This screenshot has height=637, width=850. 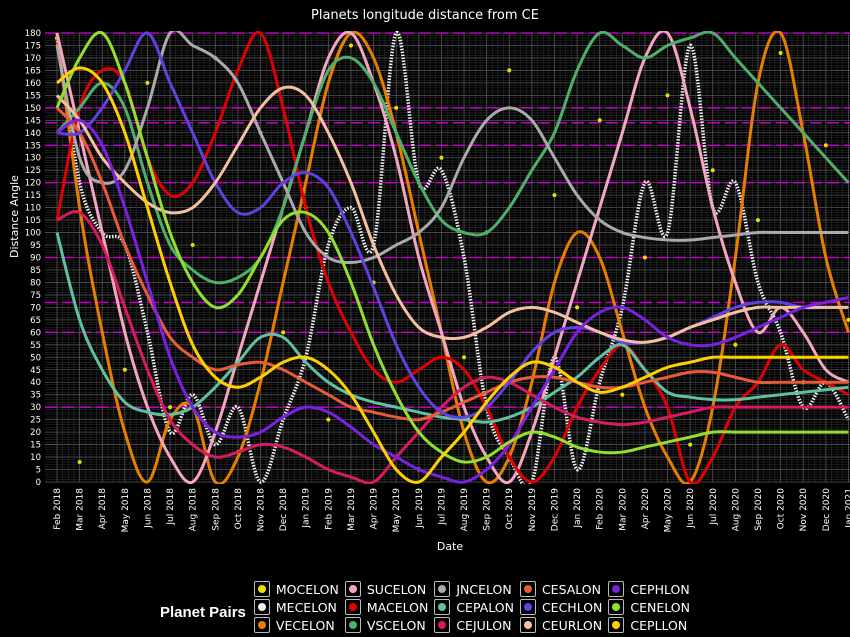 I want to click on legend-item-cejulon: CEJULON, so click(x=474, y=625).